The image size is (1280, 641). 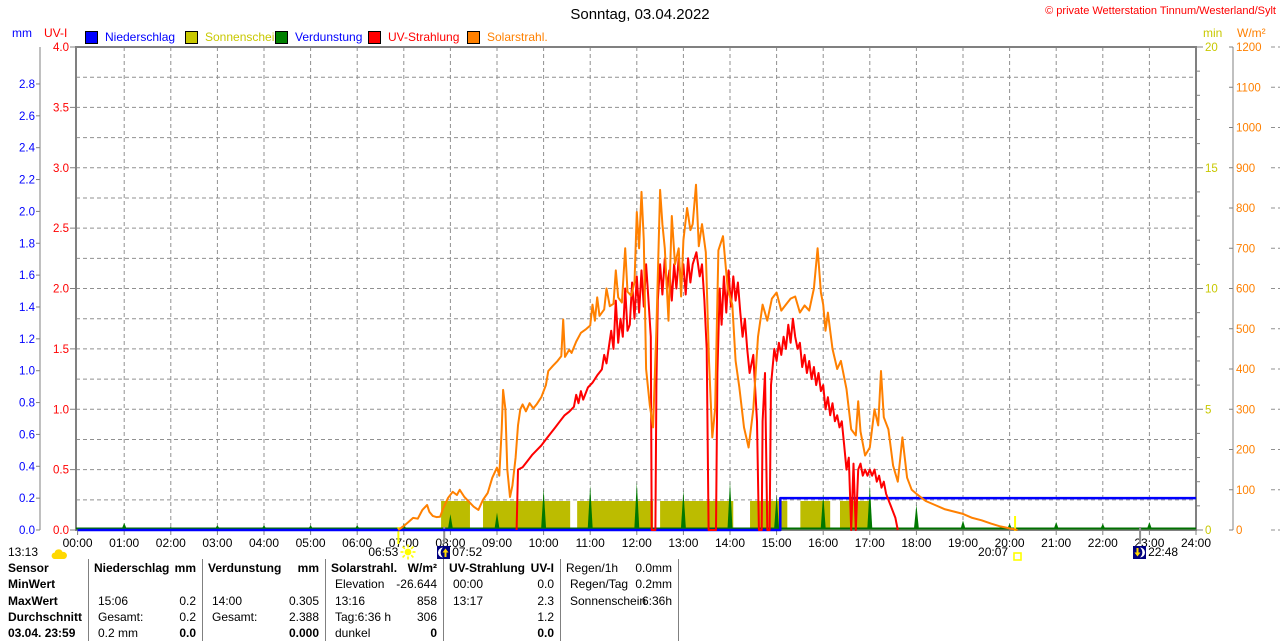 I want to click on axis-tick-label: 1.2, so click(x=27, y=340).